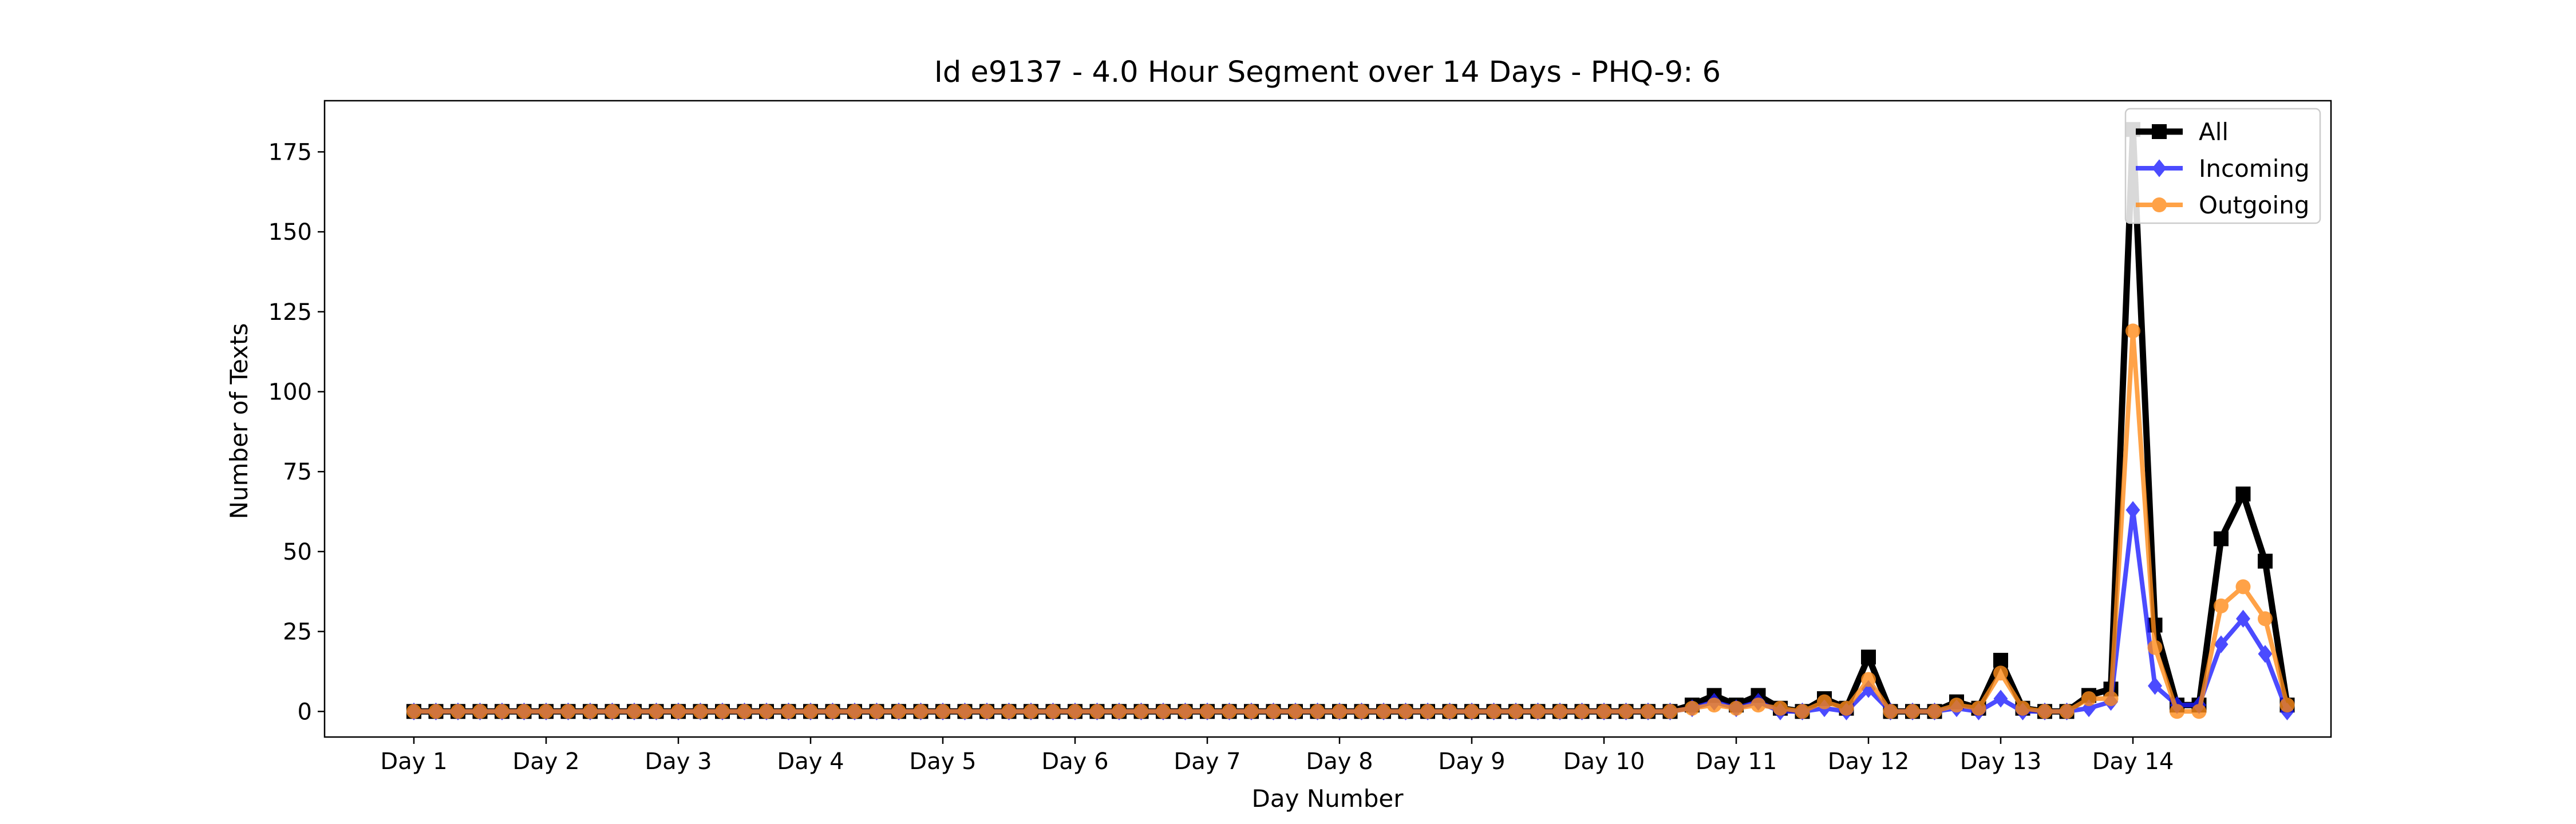  I want to click on legend-box, so click(2222, 166).